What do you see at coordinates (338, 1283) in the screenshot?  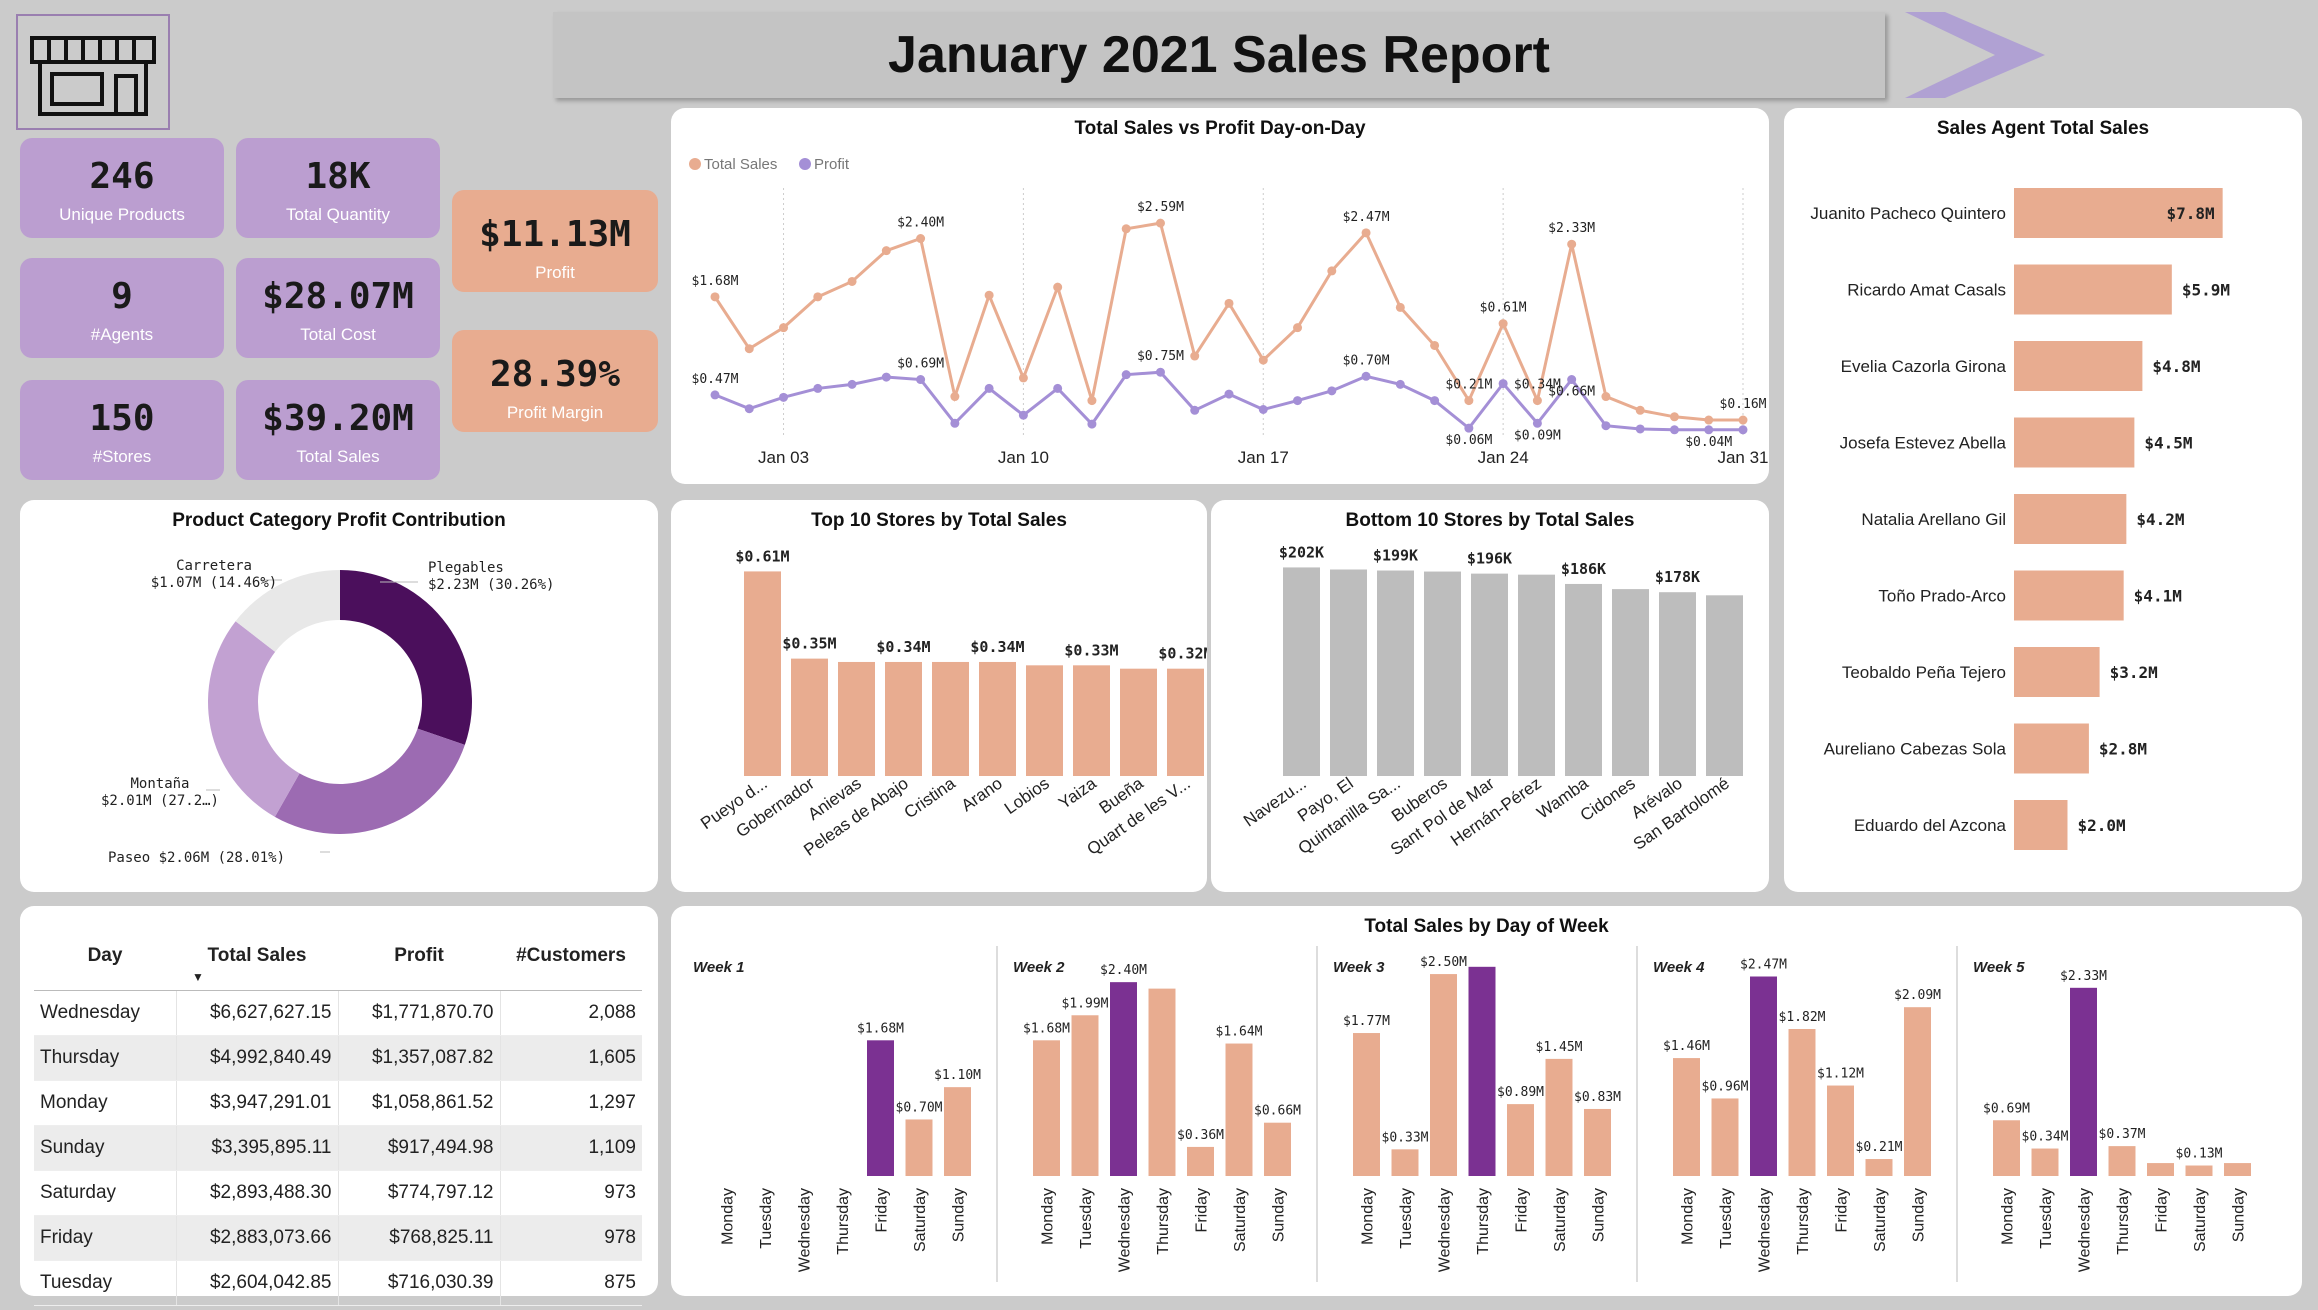 I see `table-row: Tuesday $2,604,042.85 $716,030.39 875` at bounding box center [338, 1283].